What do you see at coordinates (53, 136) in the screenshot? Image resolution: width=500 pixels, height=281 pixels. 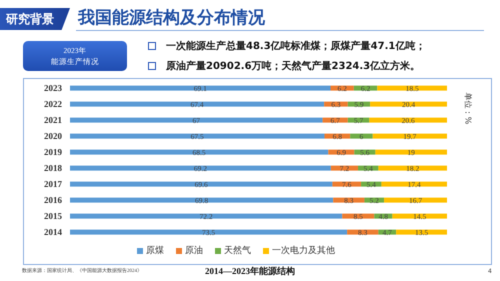 I see `y-tick-label: 2020` at bounding box center [53, 136].